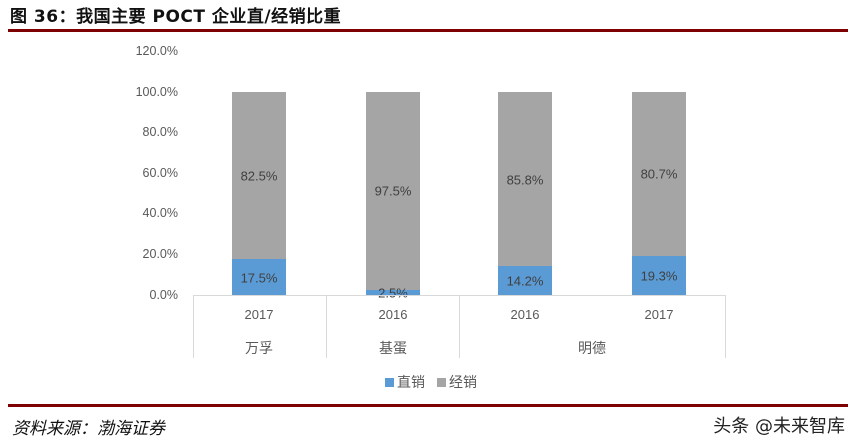 Image resolution: width=855 pixels, height=447 pixels. I want to click on bar-jidan-2016, so click(393, 193).